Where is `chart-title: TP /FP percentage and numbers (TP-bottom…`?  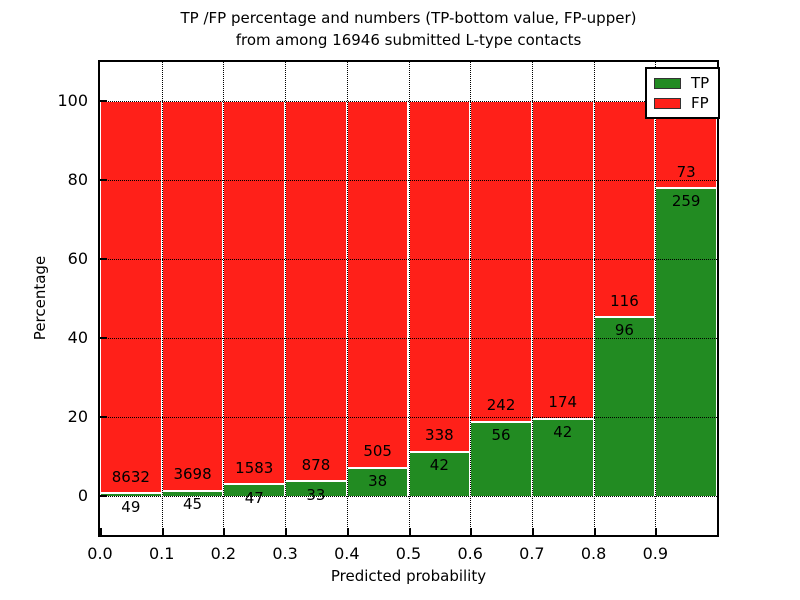
chart-title: TP /FP percentage and numbers (TP-bottom… is located at coordinates (408, 29).